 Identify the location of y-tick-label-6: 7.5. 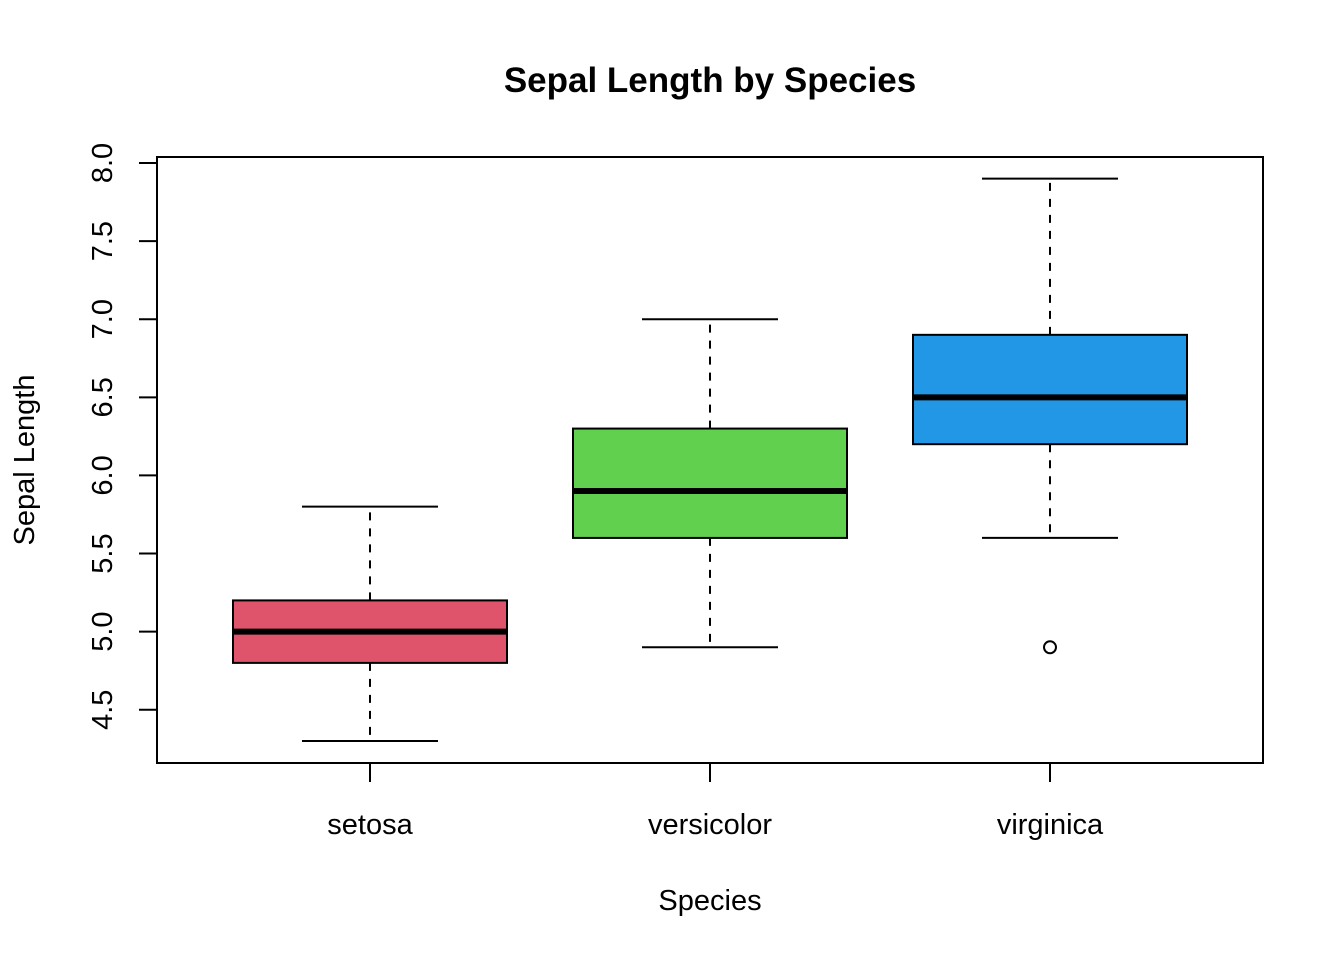
(103, 241).